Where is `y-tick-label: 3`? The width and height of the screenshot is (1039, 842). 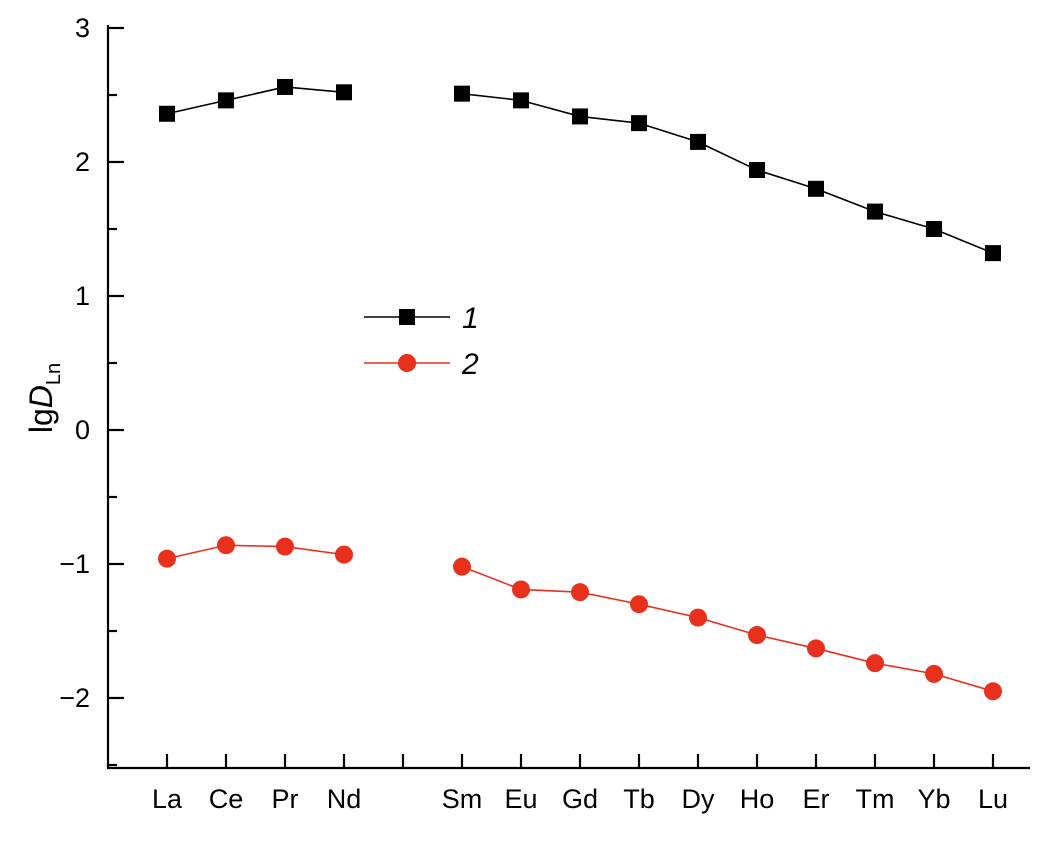 y-tick-label: 3 is located at coordinates (82, 28).